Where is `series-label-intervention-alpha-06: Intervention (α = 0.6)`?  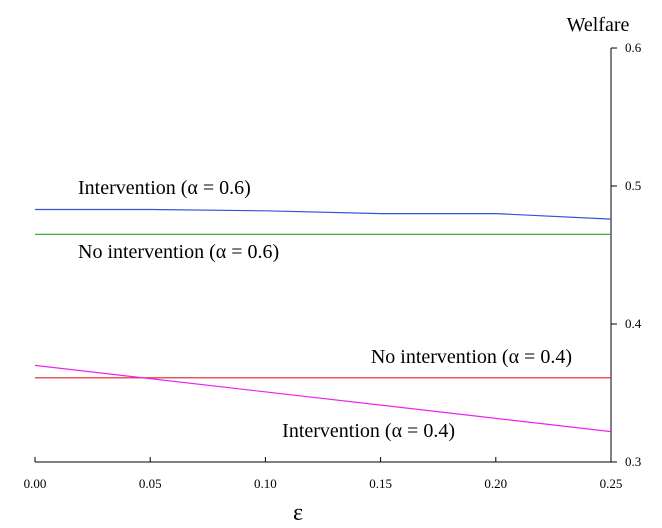 series-label-intervention-alpha-06: Intervention (α = 0.6) is located at coordinates (164, 188).